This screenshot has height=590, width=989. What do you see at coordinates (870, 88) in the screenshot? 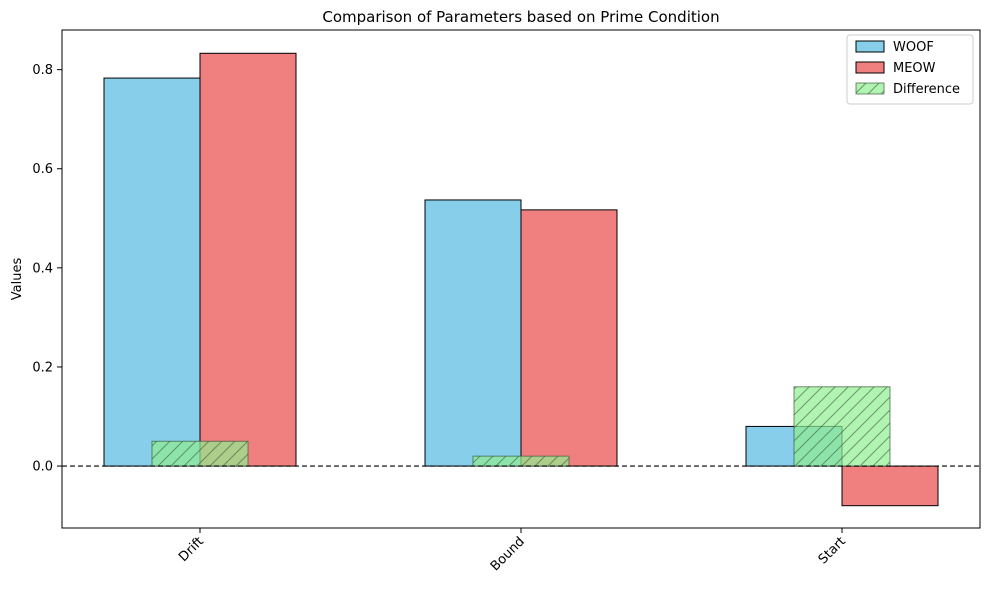
I see `legend-swatch-hatch` at bounding box center [870, 88].